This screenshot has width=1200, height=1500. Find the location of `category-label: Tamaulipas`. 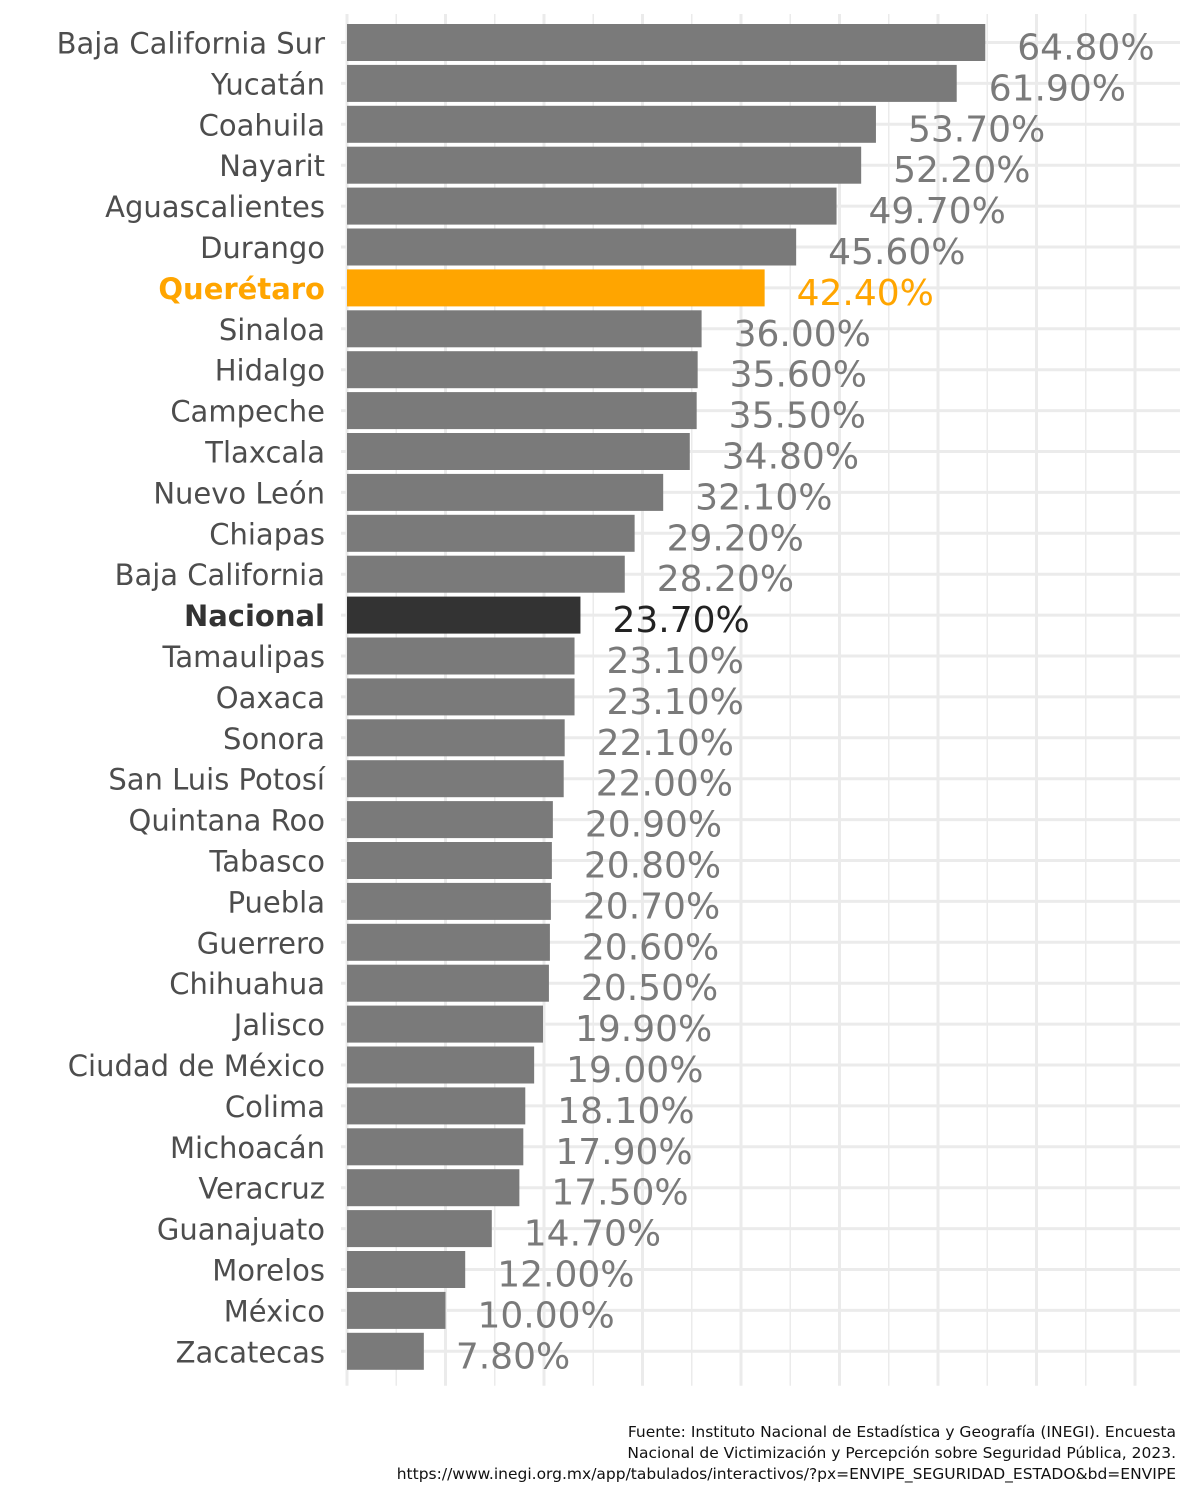

category-label: Tamaulipas is located at coordinates (244, 657).